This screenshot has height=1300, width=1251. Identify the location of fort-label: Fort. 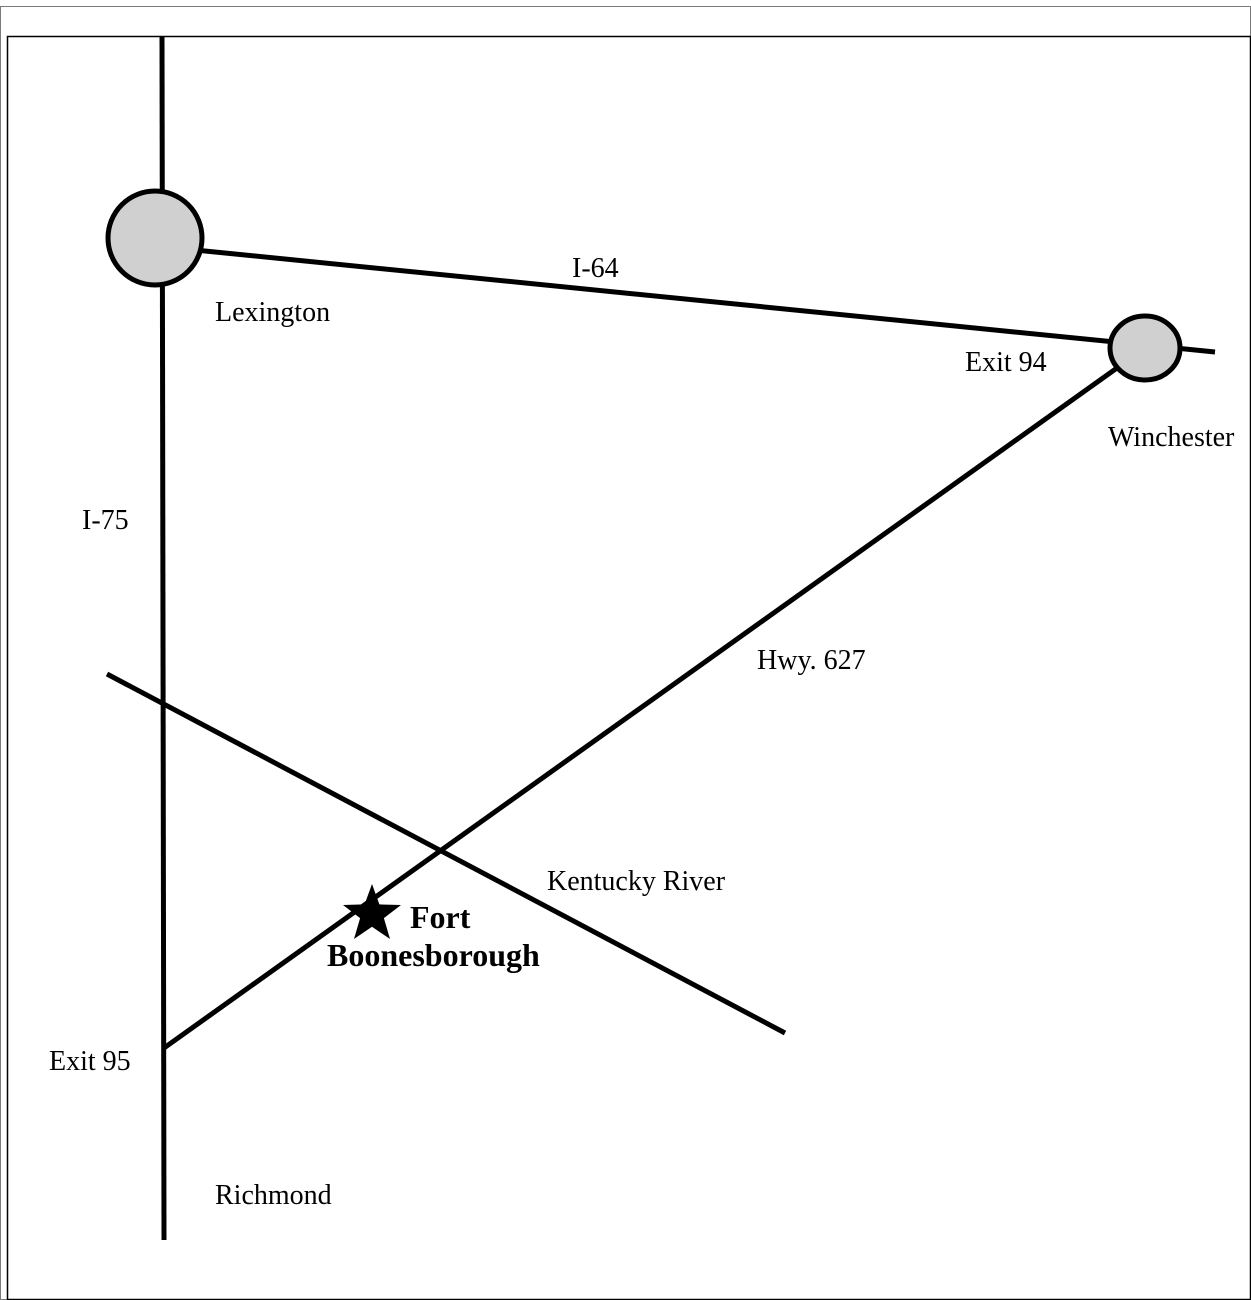
(440, 917).